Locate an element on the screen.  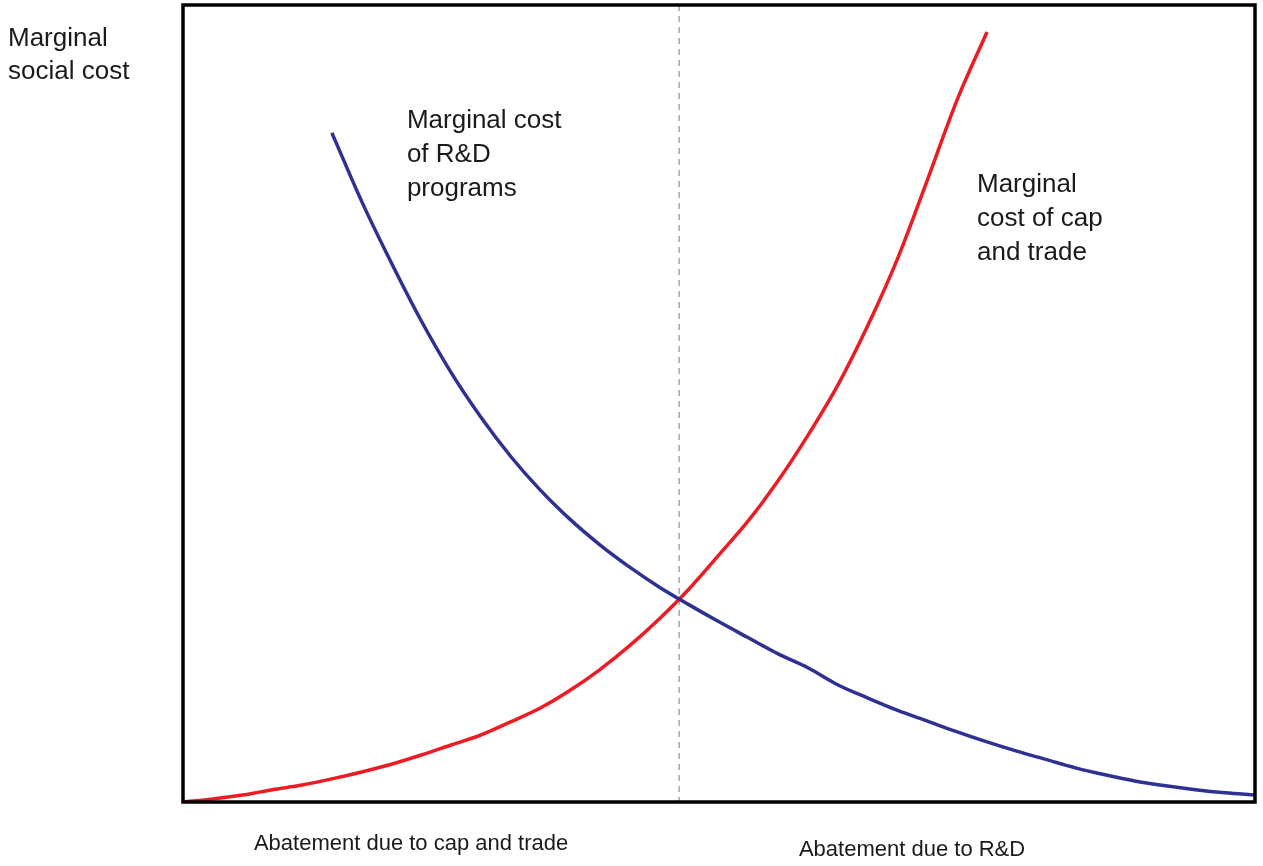
series-label: Marginal cost of R&D programs is located at coordinates (484, 152).